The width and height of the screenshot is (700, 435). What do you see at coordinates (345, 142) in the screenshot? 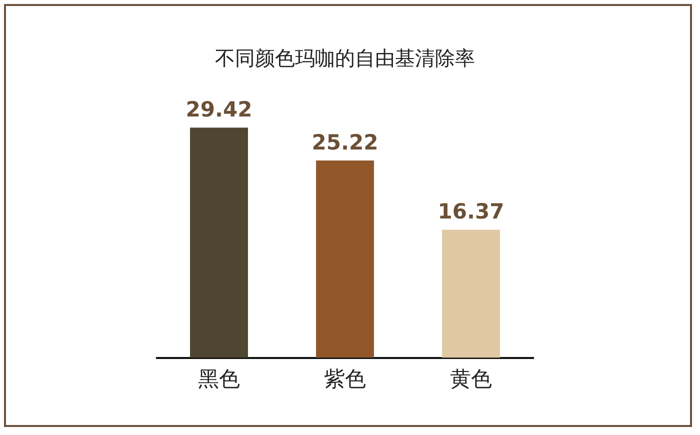
I see `data-label: 25.22` at bounding box center [345, 142].